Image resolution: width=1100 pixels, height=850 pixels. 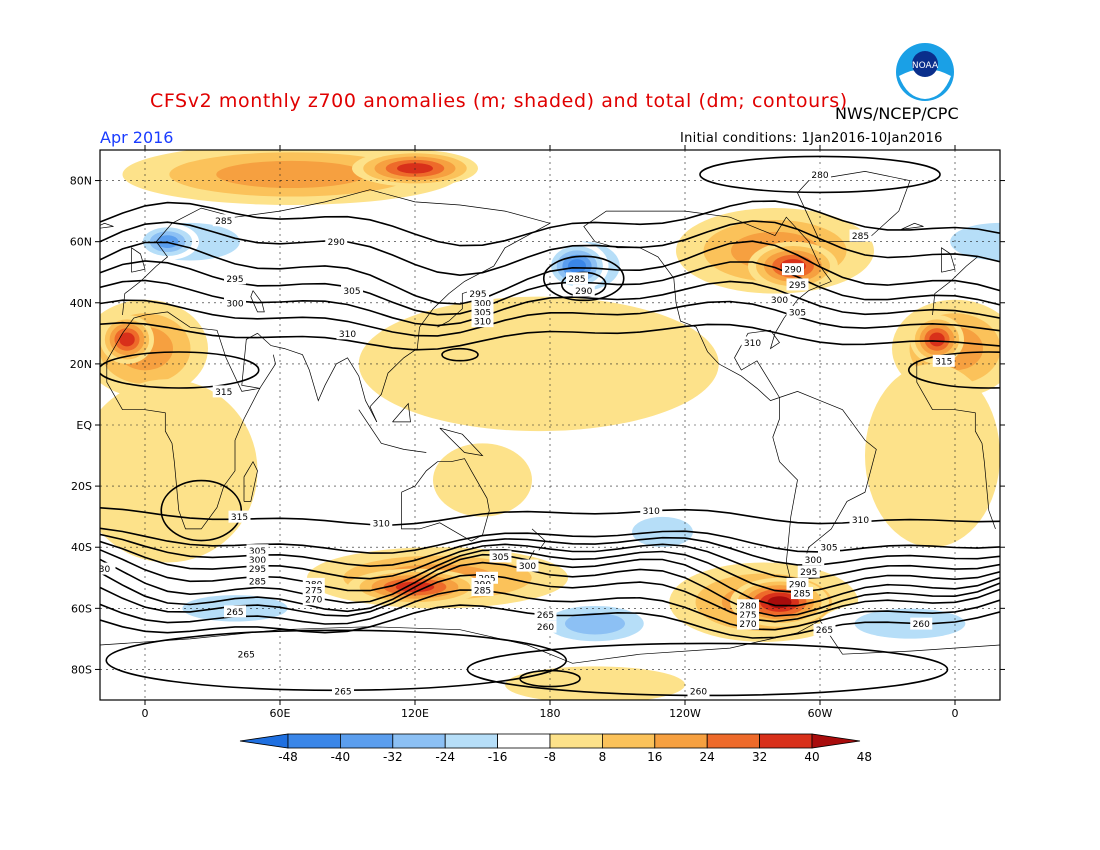 I want to click on lat-label: 80S, so click(x=81, y=669).